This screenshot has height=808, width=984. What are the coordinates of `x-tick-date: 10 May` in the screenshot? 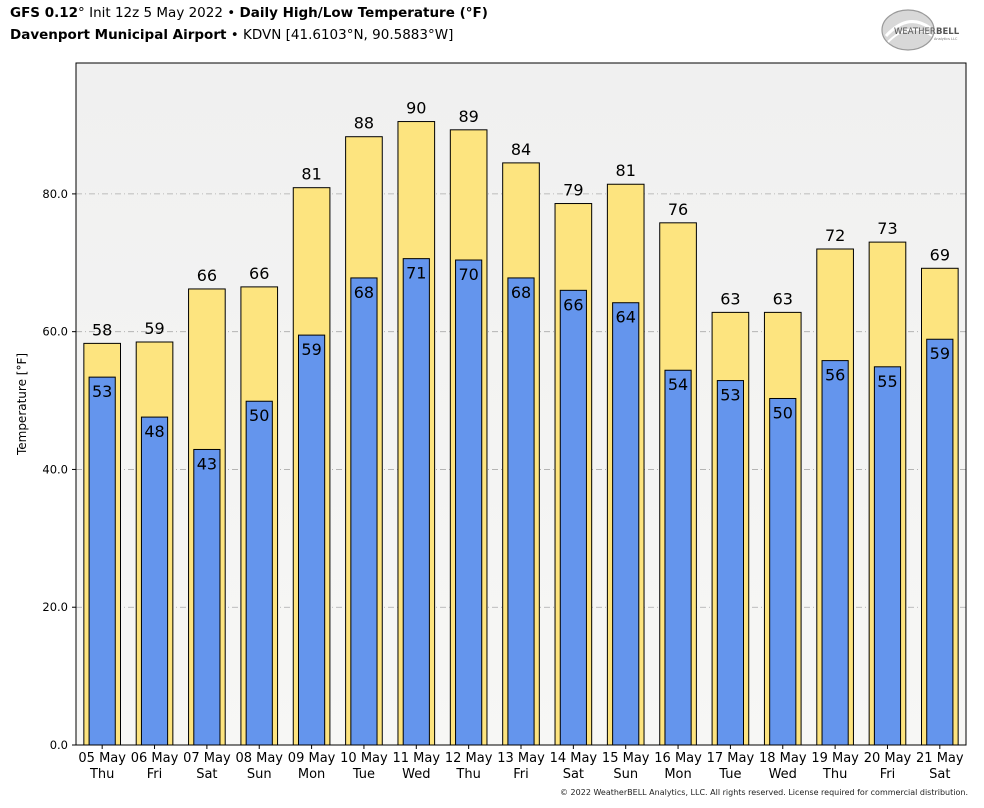 It's located at (364, 758).